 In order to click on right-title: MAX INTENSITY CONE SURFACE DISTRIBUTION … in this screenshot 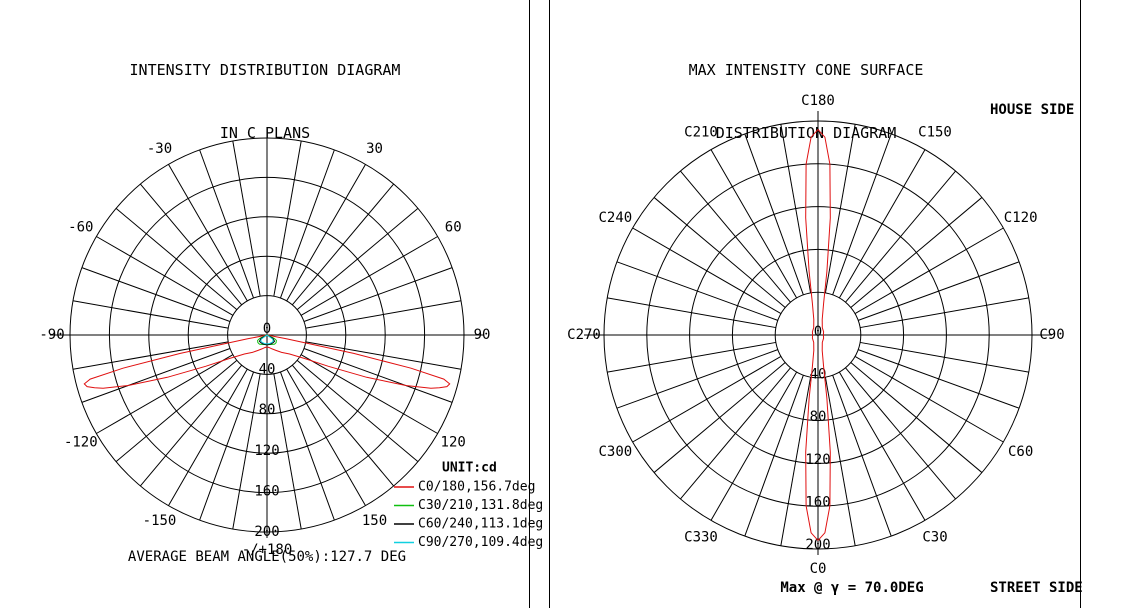, I will do `click(806, 91)`.